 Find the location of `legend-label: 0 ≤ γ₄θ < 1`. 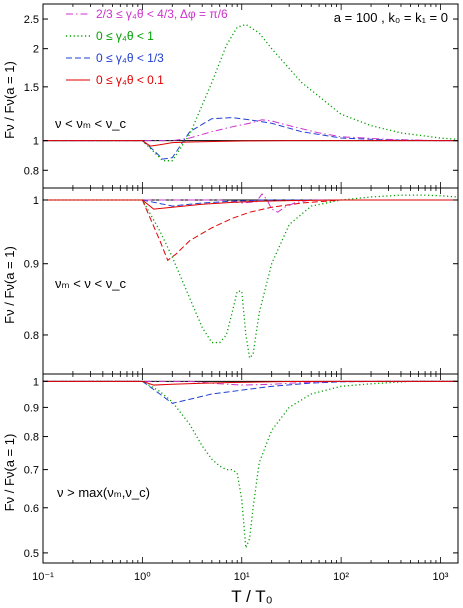

legend-label: 0 ≤ γ₄θ < 1 is located at coordinates (125, 36).